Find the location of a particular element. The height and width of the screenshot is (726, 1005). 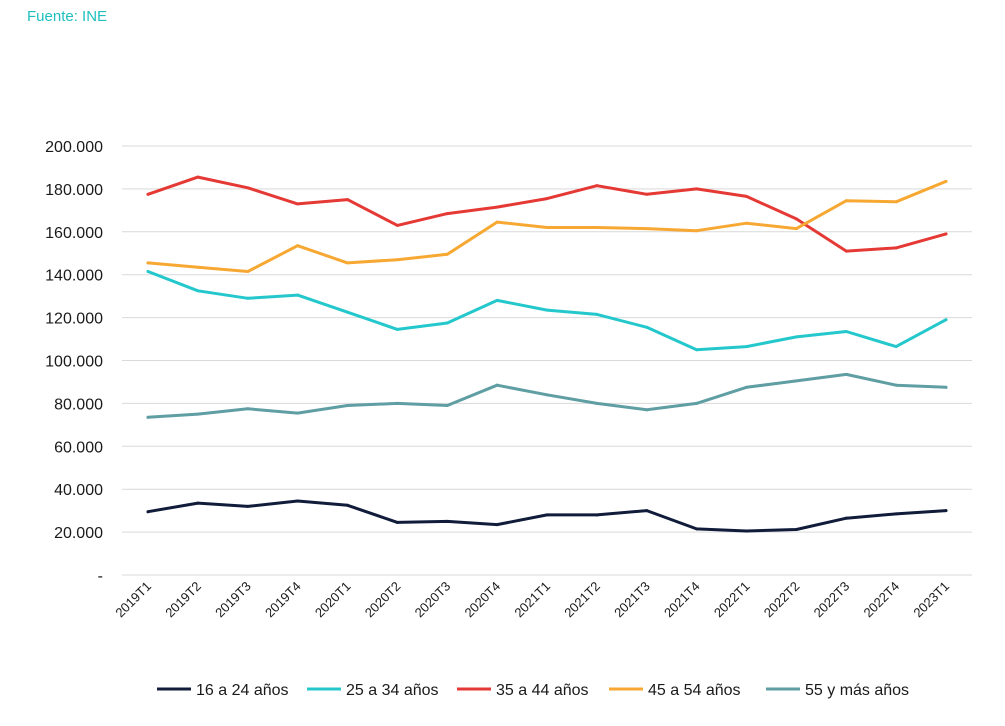

y-tick-label: 140.000 is located at coordinates (74, 276).